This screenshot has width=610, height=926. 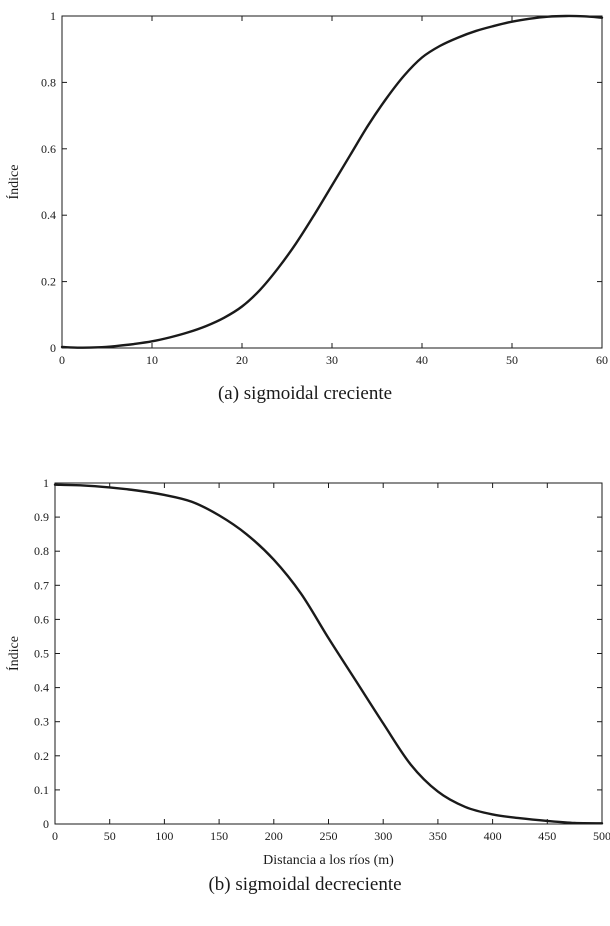 I want to click on chart-a-y-tick-label: 0.2, so click(x=48, y=282).